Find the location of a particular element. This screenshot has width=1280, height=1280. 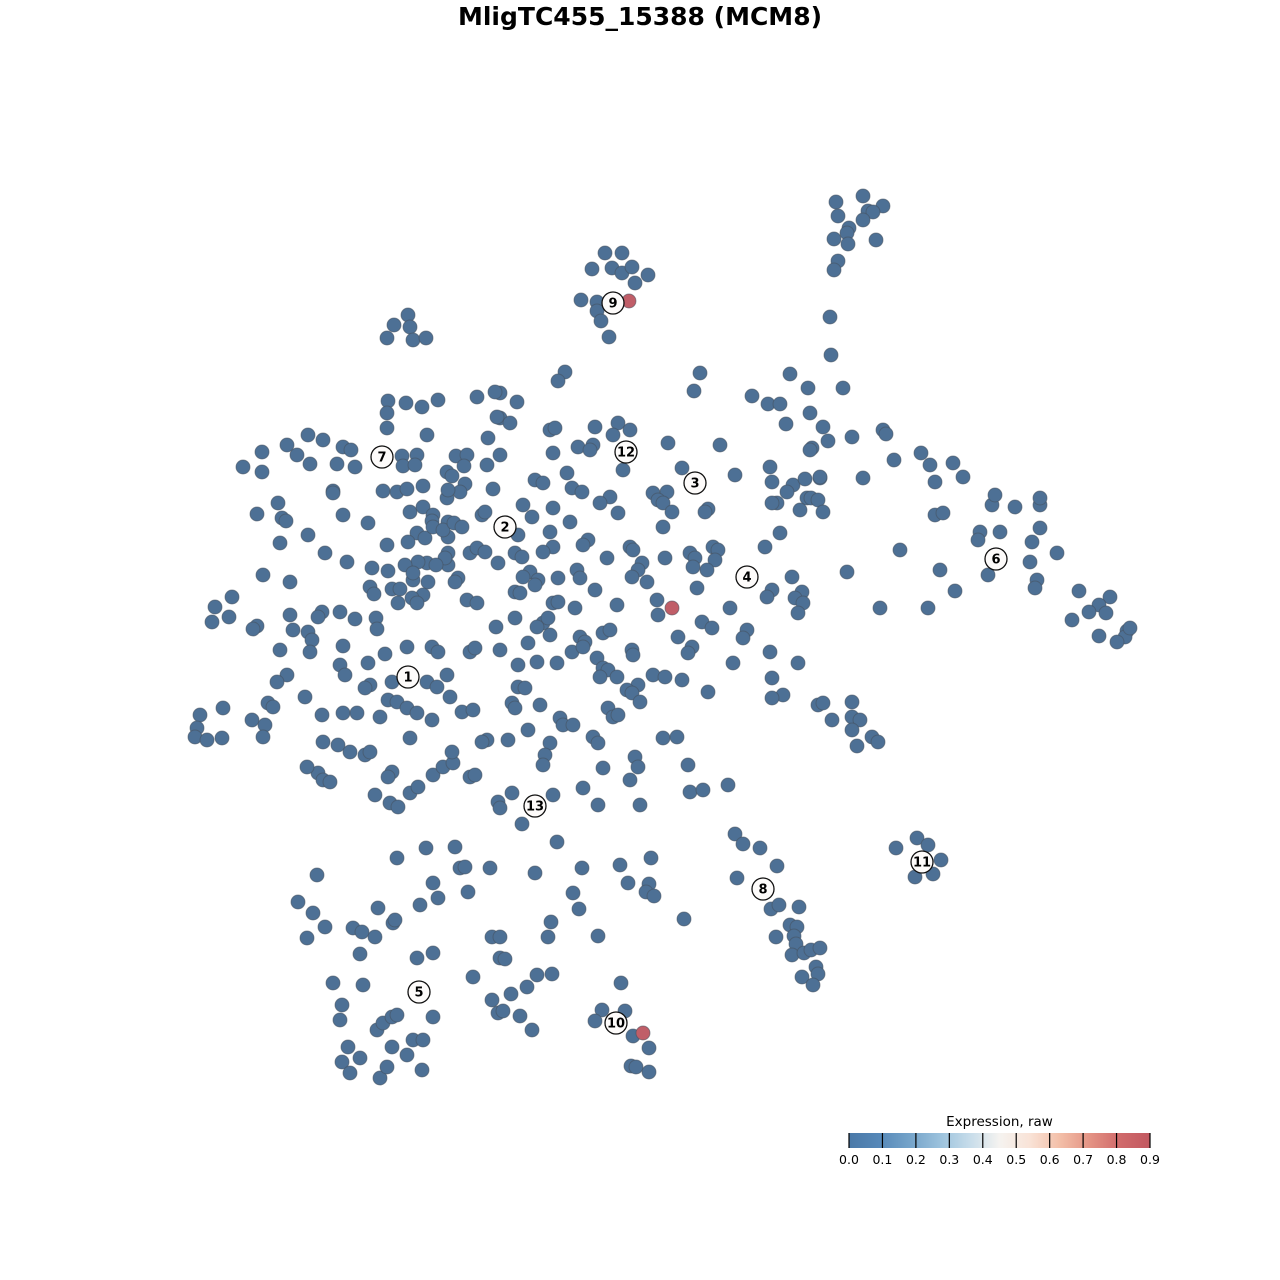

cluster-label-1: 1 is located at coordinates (408, 677).